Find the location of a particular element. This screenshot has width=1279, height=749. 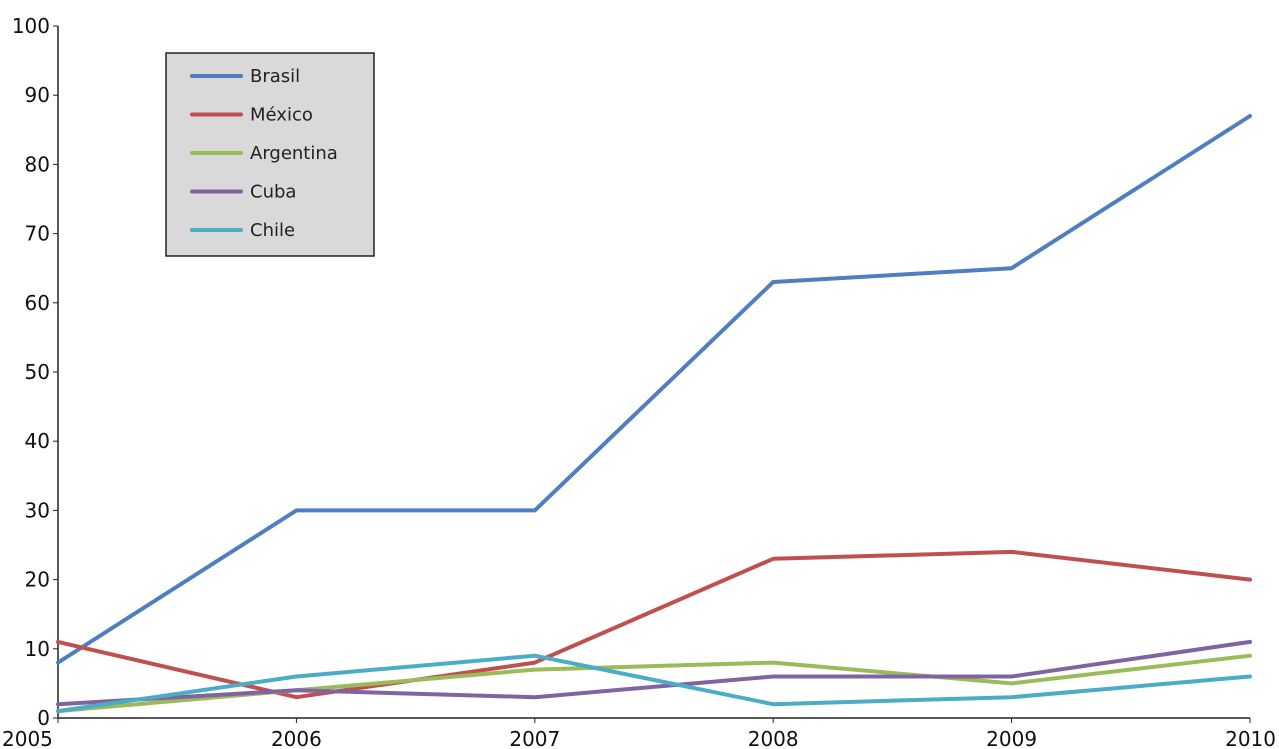

series-line-chile is located at coordinates (654, 683).